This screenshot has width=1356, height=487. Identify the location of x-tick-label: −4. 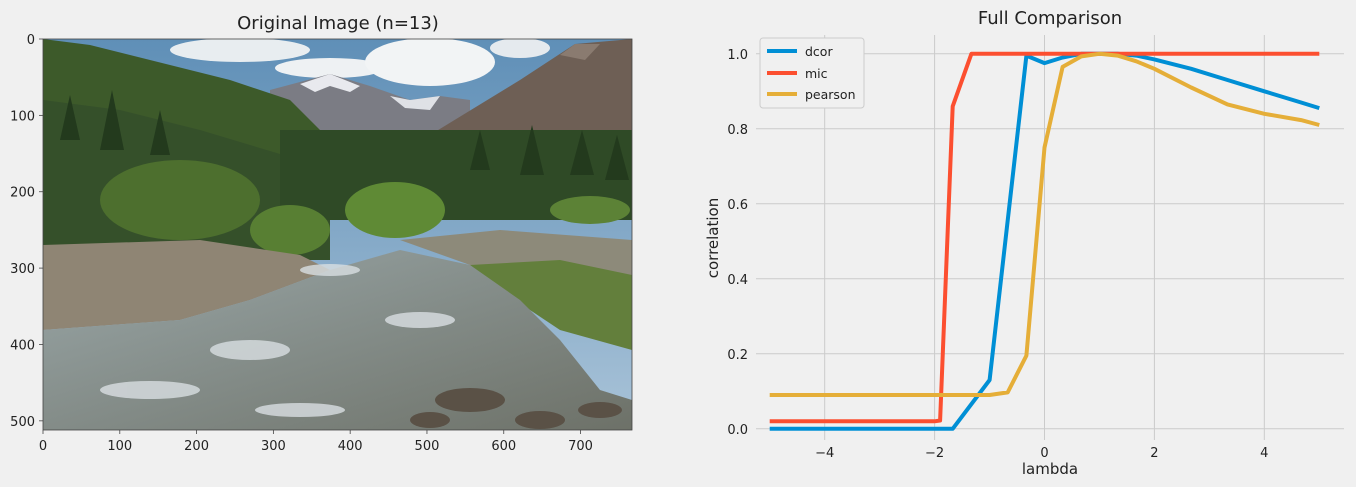
(824, 453).